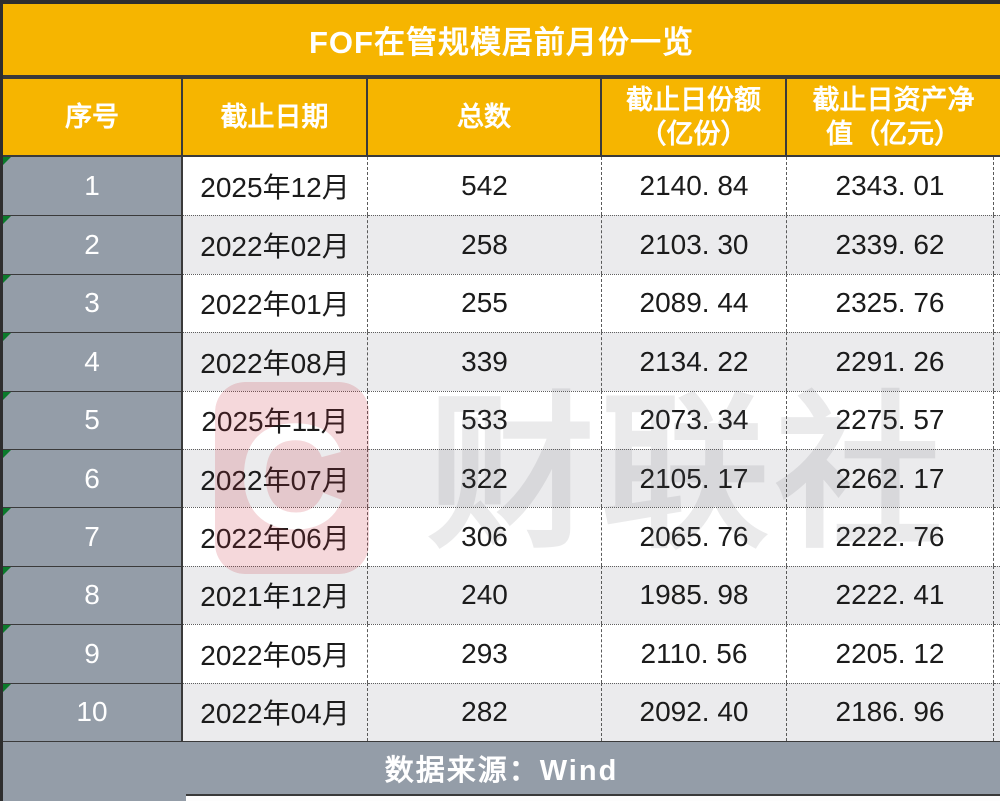 Image resolution: width=1000 pixels, height=801 pixels. I want to click on data-source-label: 数据来源：Wind, so click(501, 770).